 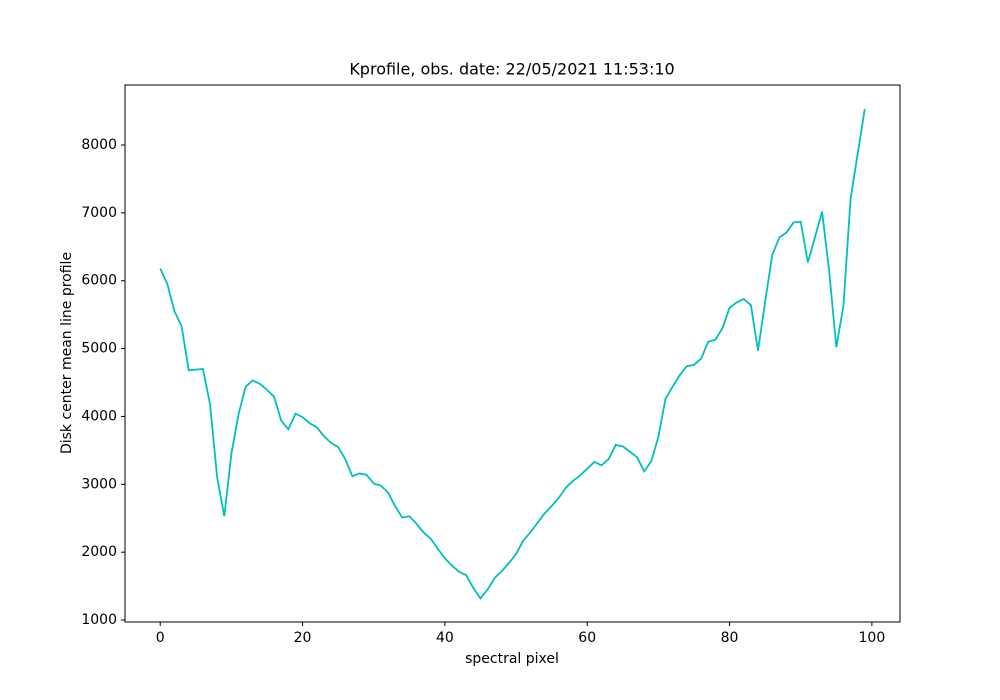 What do you see at coordinates (99, 349) in the screenshot?
I see `y-tick-label: 5000` at bounding box center [99, 349].